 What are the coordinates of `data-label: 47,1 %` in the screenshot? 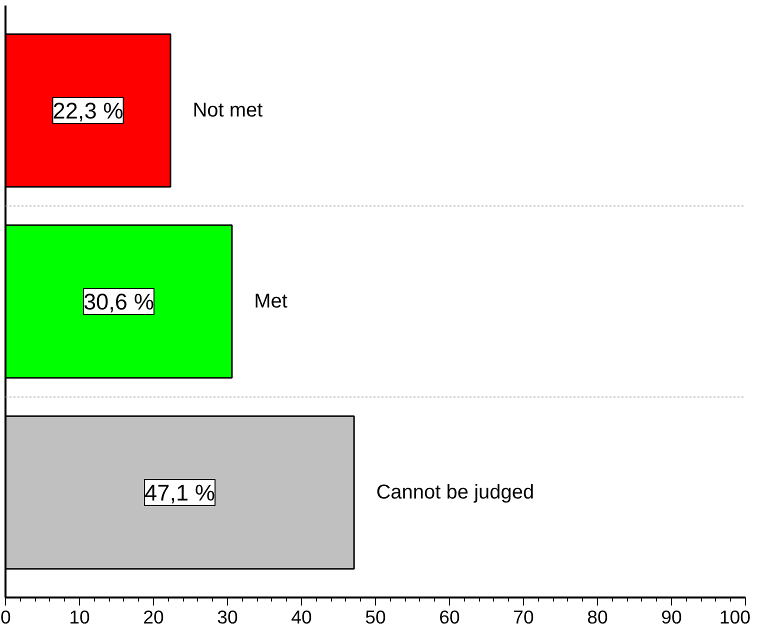 It's located at (180, 492).